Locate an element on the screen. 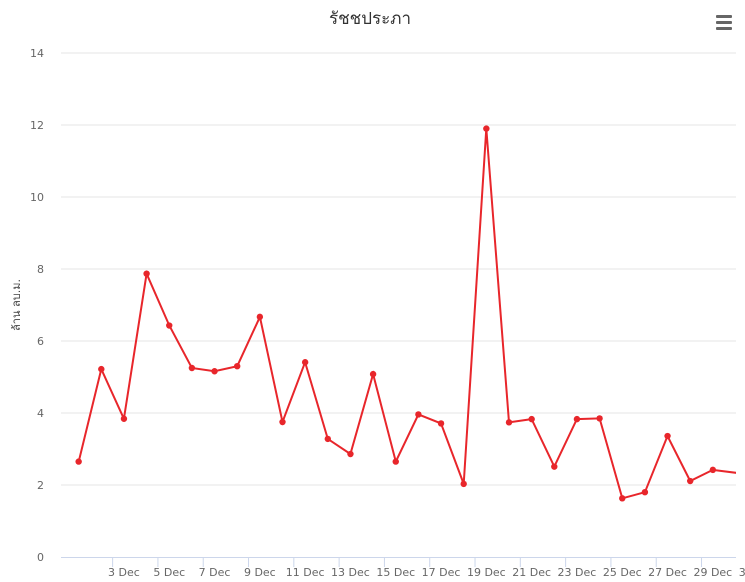  y-axis-tick-labels: 0 2 4 6 8 10 12 14 is located at coordinates (37, 305).